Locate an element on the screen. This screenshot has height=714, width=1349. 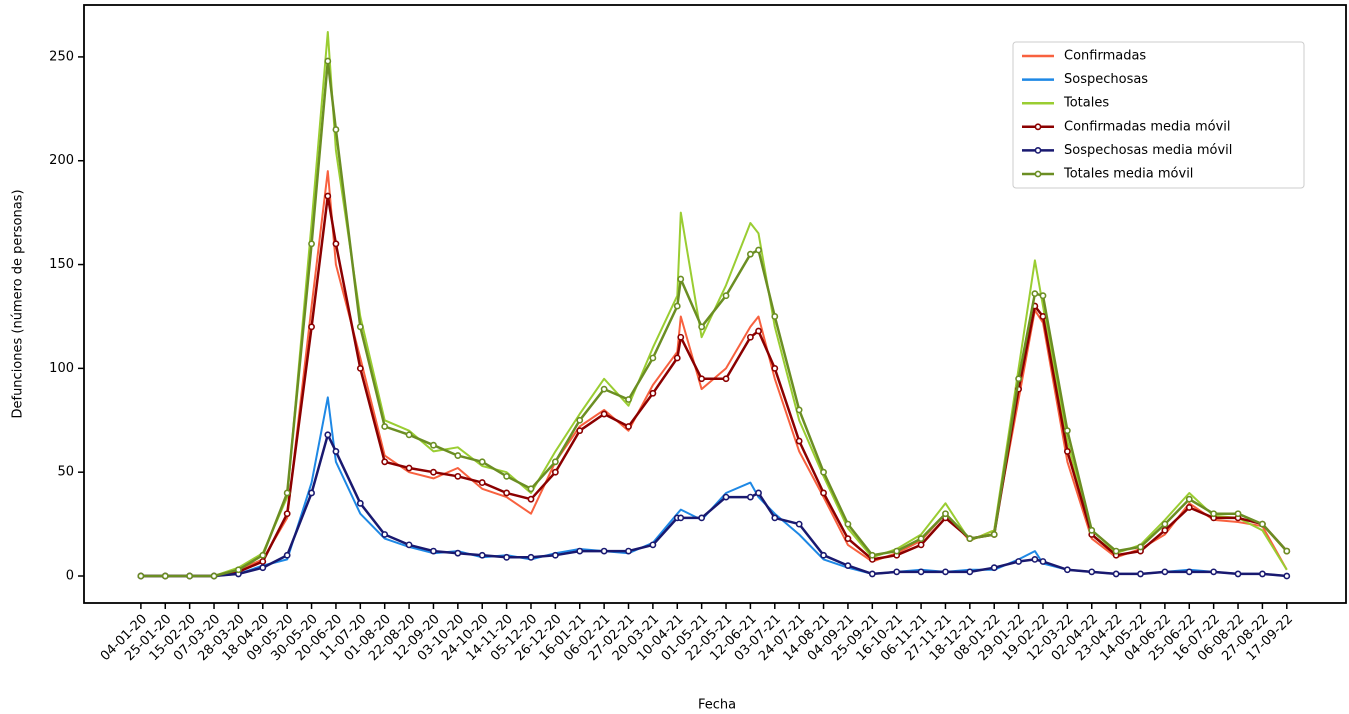
legend-label: Totales is located at coordinates (1086, 103).